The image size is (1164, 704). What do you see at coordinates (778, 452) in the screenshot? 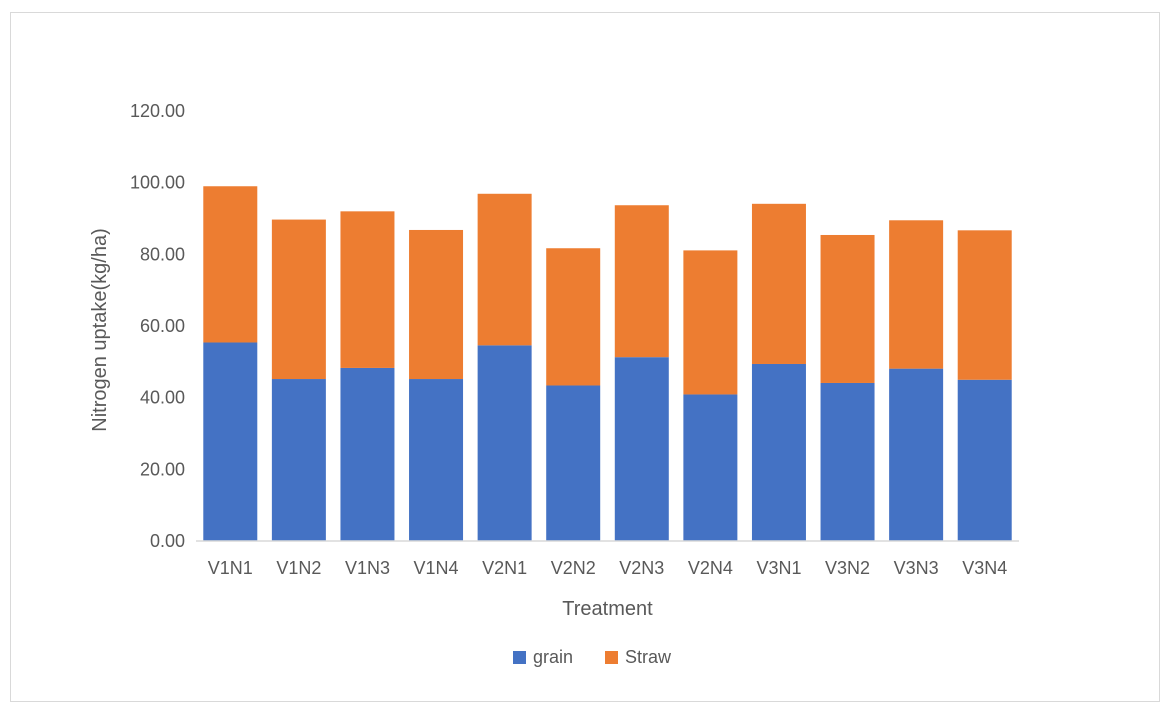
I see `bar-grain-v3n1` at bounding box center [778, 452].